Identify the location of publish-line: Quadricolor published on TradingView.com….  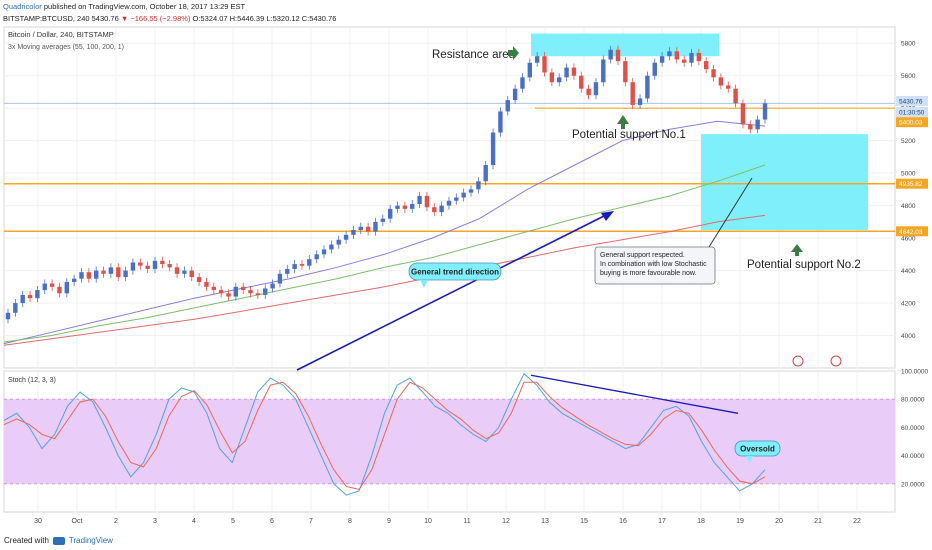
(124, 6).